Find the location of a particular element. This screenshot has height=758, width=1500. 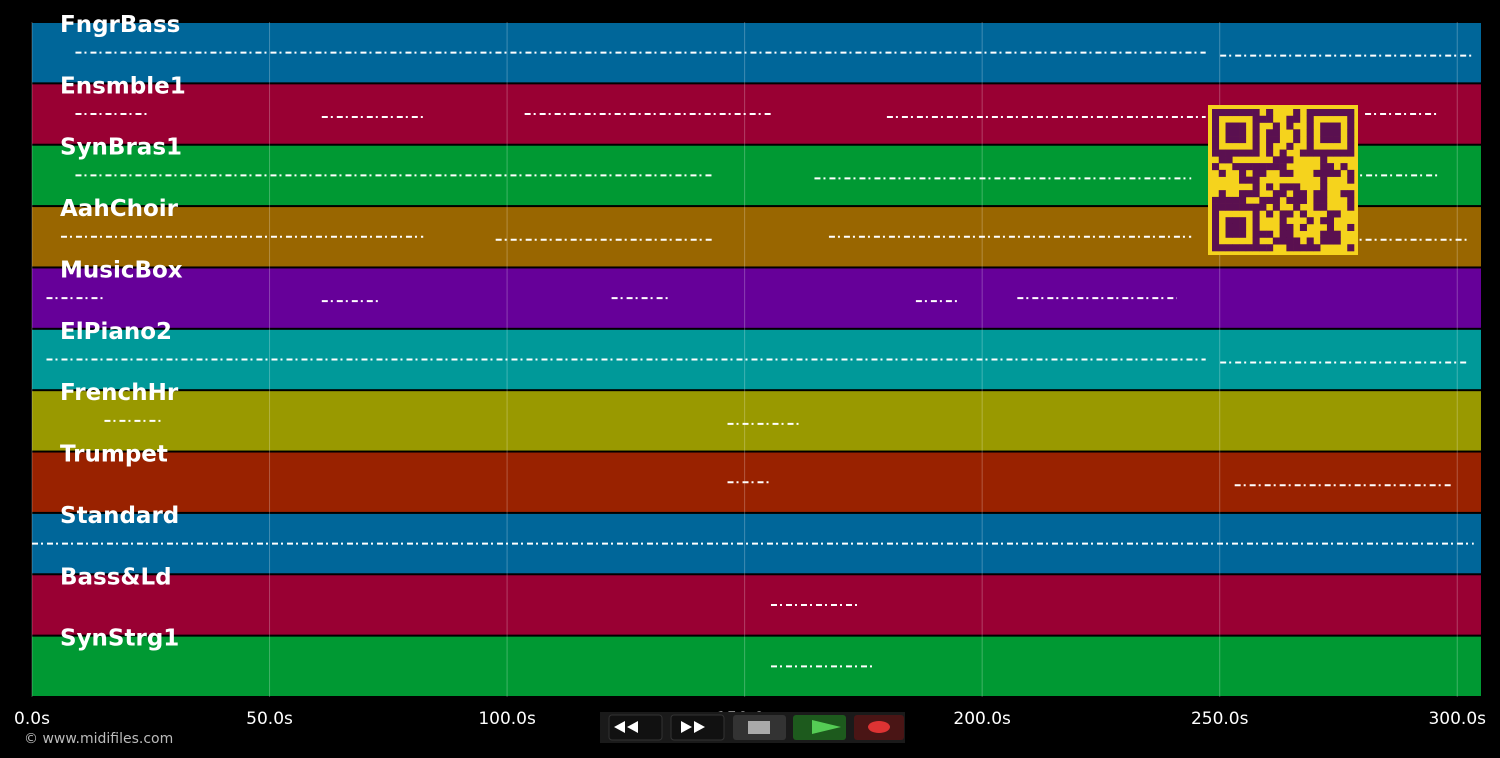

track-name: AahChoir is located at coordinates (119, 209).